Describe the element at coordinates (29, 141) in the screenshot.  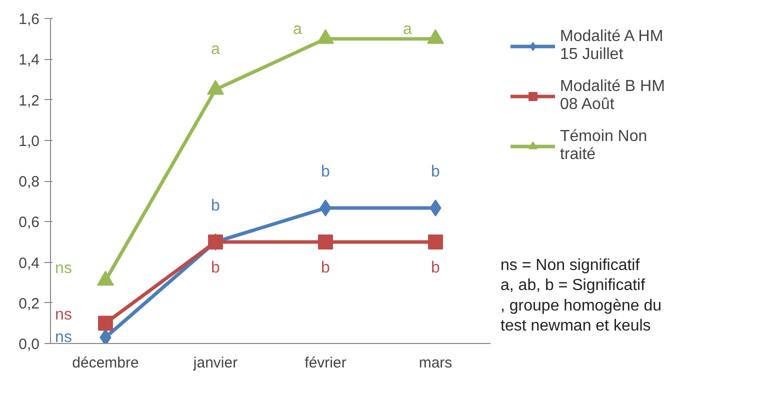
I see `y-tick-label: 1,0` at that location.